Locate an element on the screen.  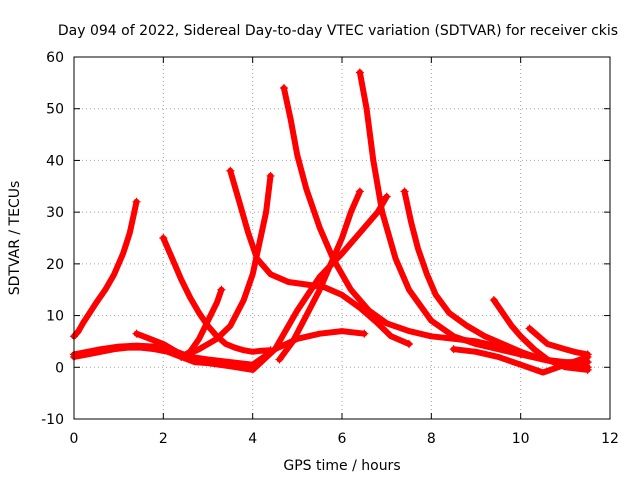
y-tick-label: 20 is located at coordinates (55, 265).